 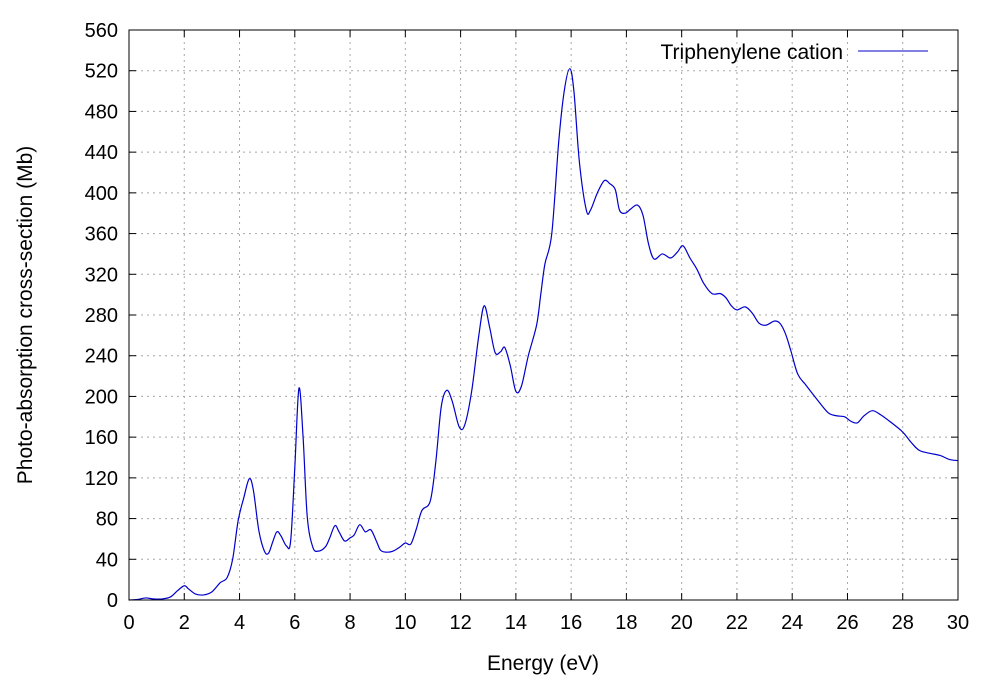 I want to click on y-tick-label: 520, so click(x=101, y=72).